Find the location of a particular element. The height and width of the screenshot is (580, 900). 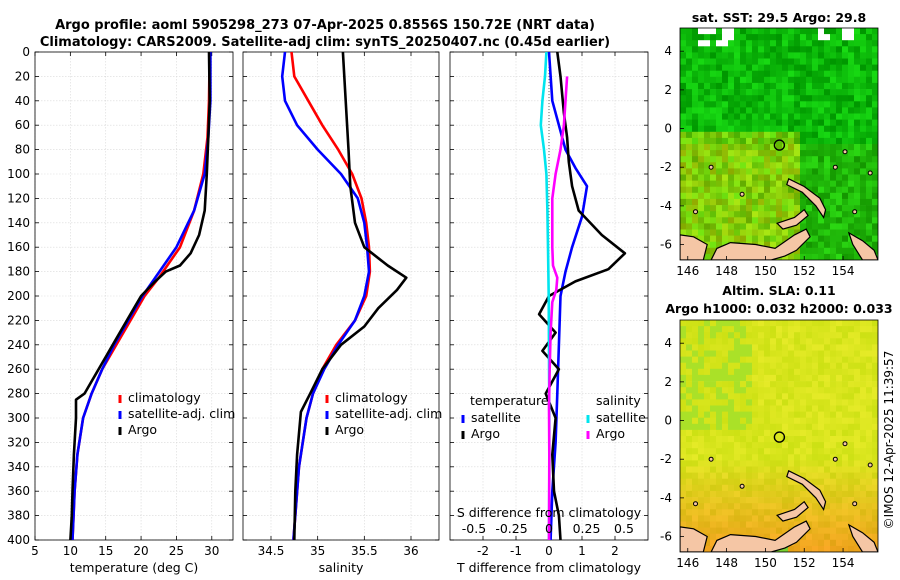

legend-header-temperature: temperature is located at coordinates (509, 400).